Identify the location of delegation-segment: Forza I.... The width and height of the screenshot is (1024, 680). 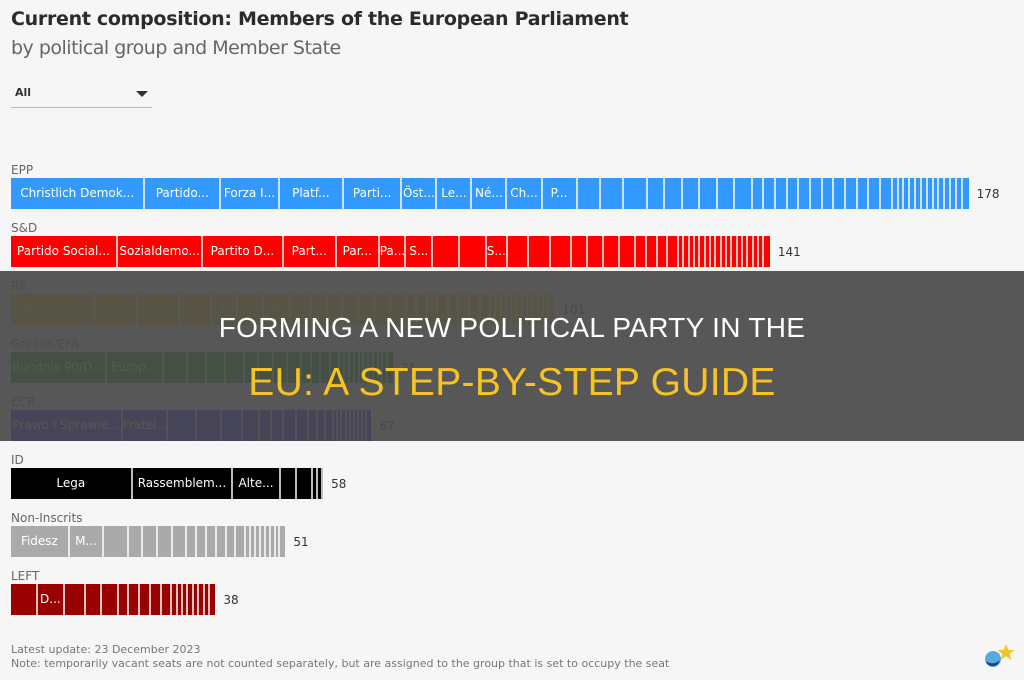
(250, 193).